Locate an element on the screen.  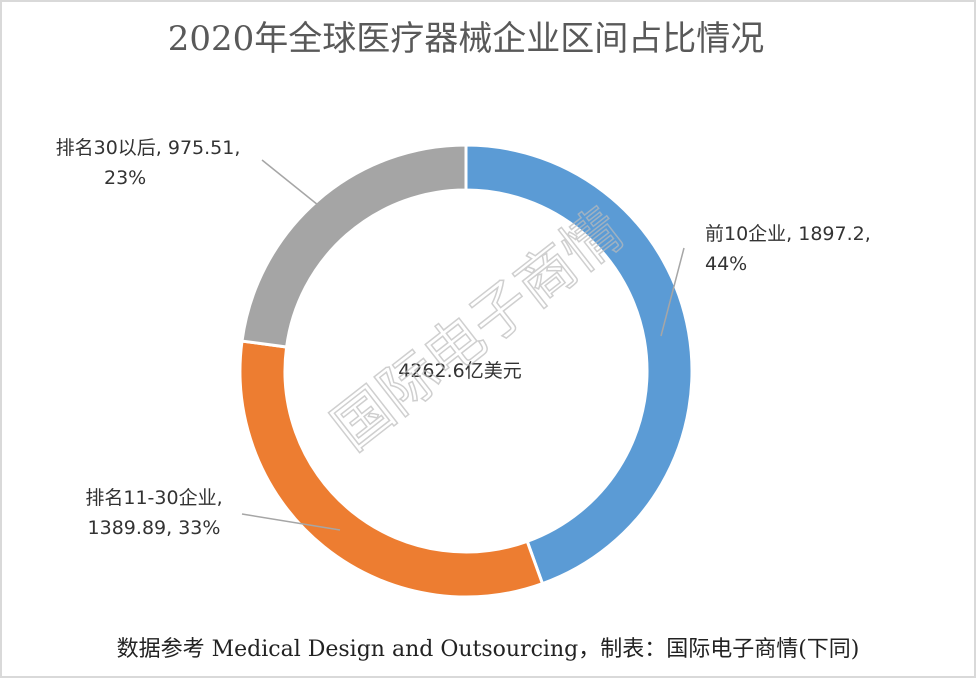
chart-title: 2020年全球医疗器械企业区间占比情况 is located at coordinates (466, 39).